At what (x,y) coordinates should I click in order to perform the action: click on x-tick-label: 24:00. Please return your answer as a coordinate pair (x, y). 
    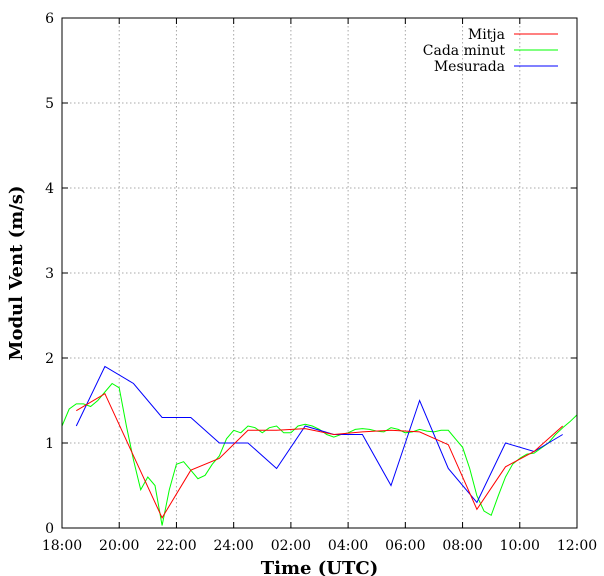
    Looking at the image, I should click on (233, 546).